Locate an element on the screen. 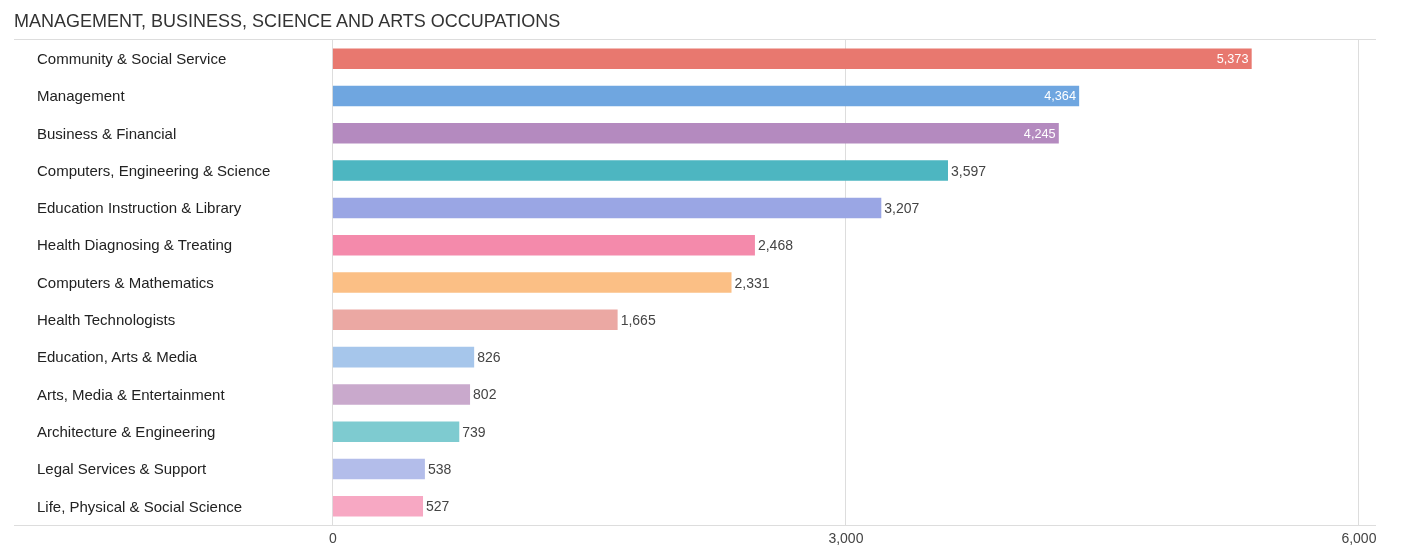 This screenshot has height=558, width=1406. y-tick-label: Health Diagnosing & Treating is located at coordinates (135, 245).